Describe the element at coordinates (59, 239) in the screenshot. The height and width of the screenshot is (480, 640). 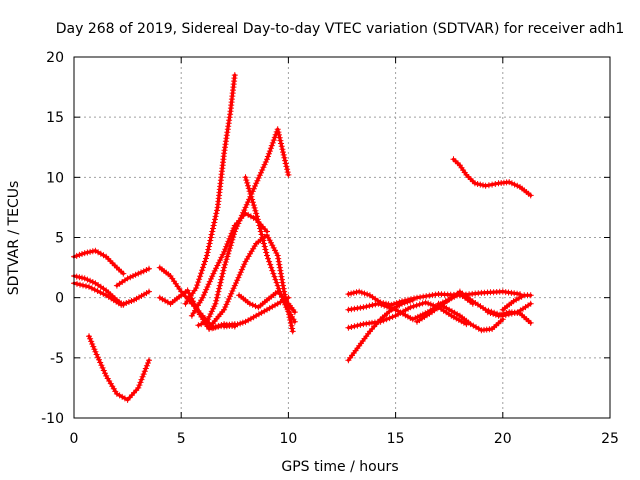
I see `y-tick-label: 5` at that location.